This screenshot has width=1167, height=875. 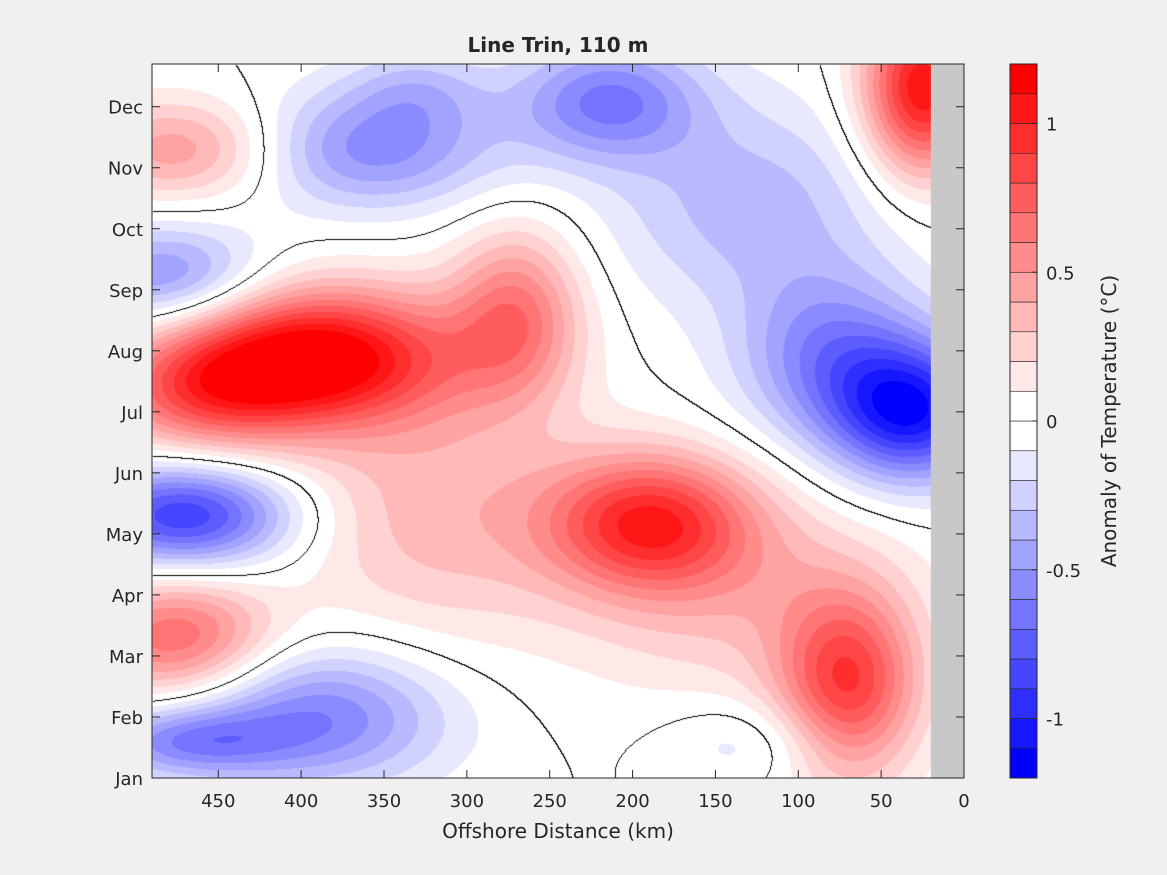 What do you see at coordinates (467, 801) in the screenshot?
I see `x-tick-label: 300` at bounding box center [467, 801].